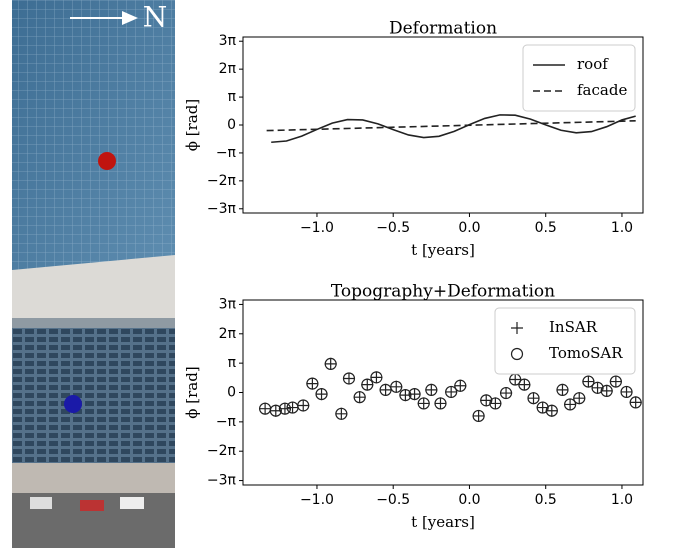 The width and height of the screenshot is (673, 548). I want to click on north-label: N, so click(155, 17).